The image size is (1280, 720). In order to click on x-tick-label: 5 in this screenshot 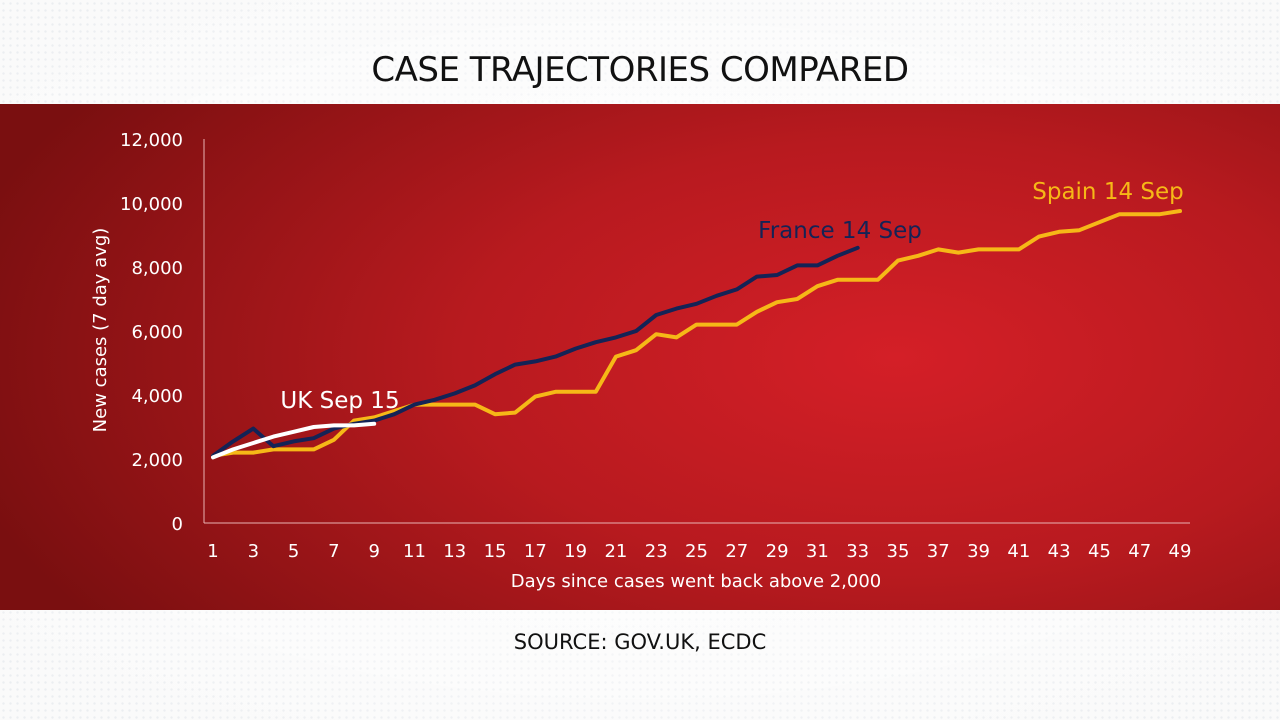, I will do `click(293, 551)`.